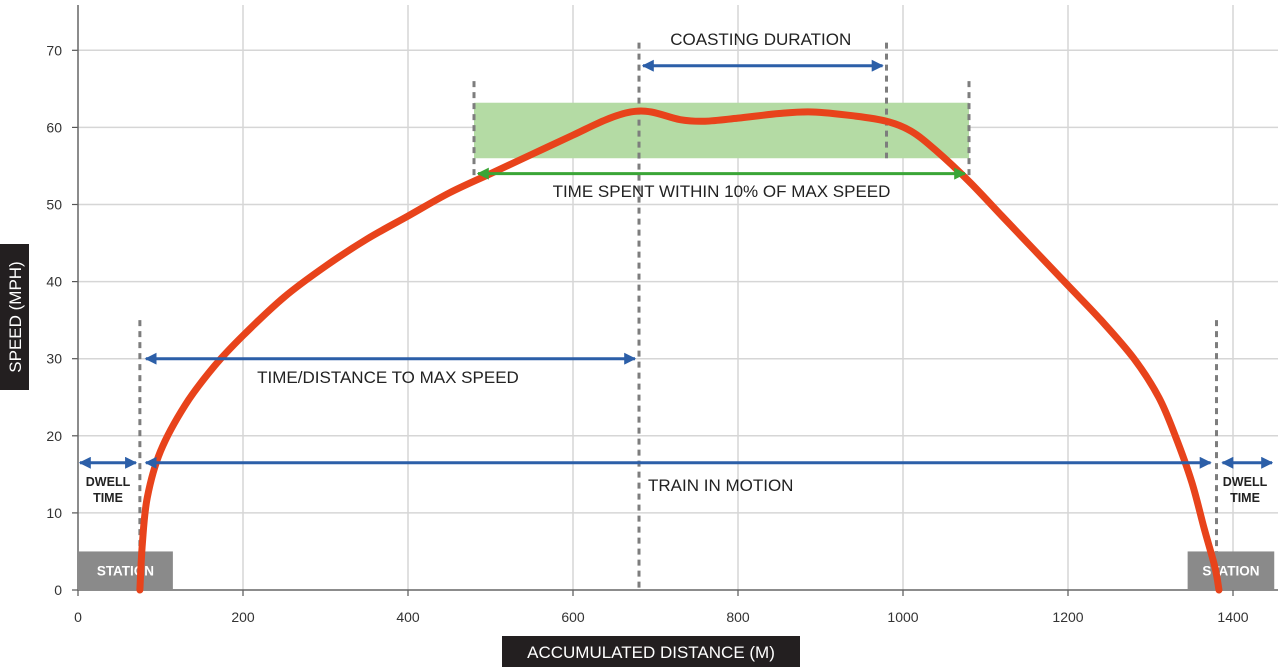 Image resolution: width=1280 pixels, height=667 pixels. What do you see at coordinates (54, 50) in the screenshot?
I see `y-tick-label: 70` at bounding box center [54, 50].